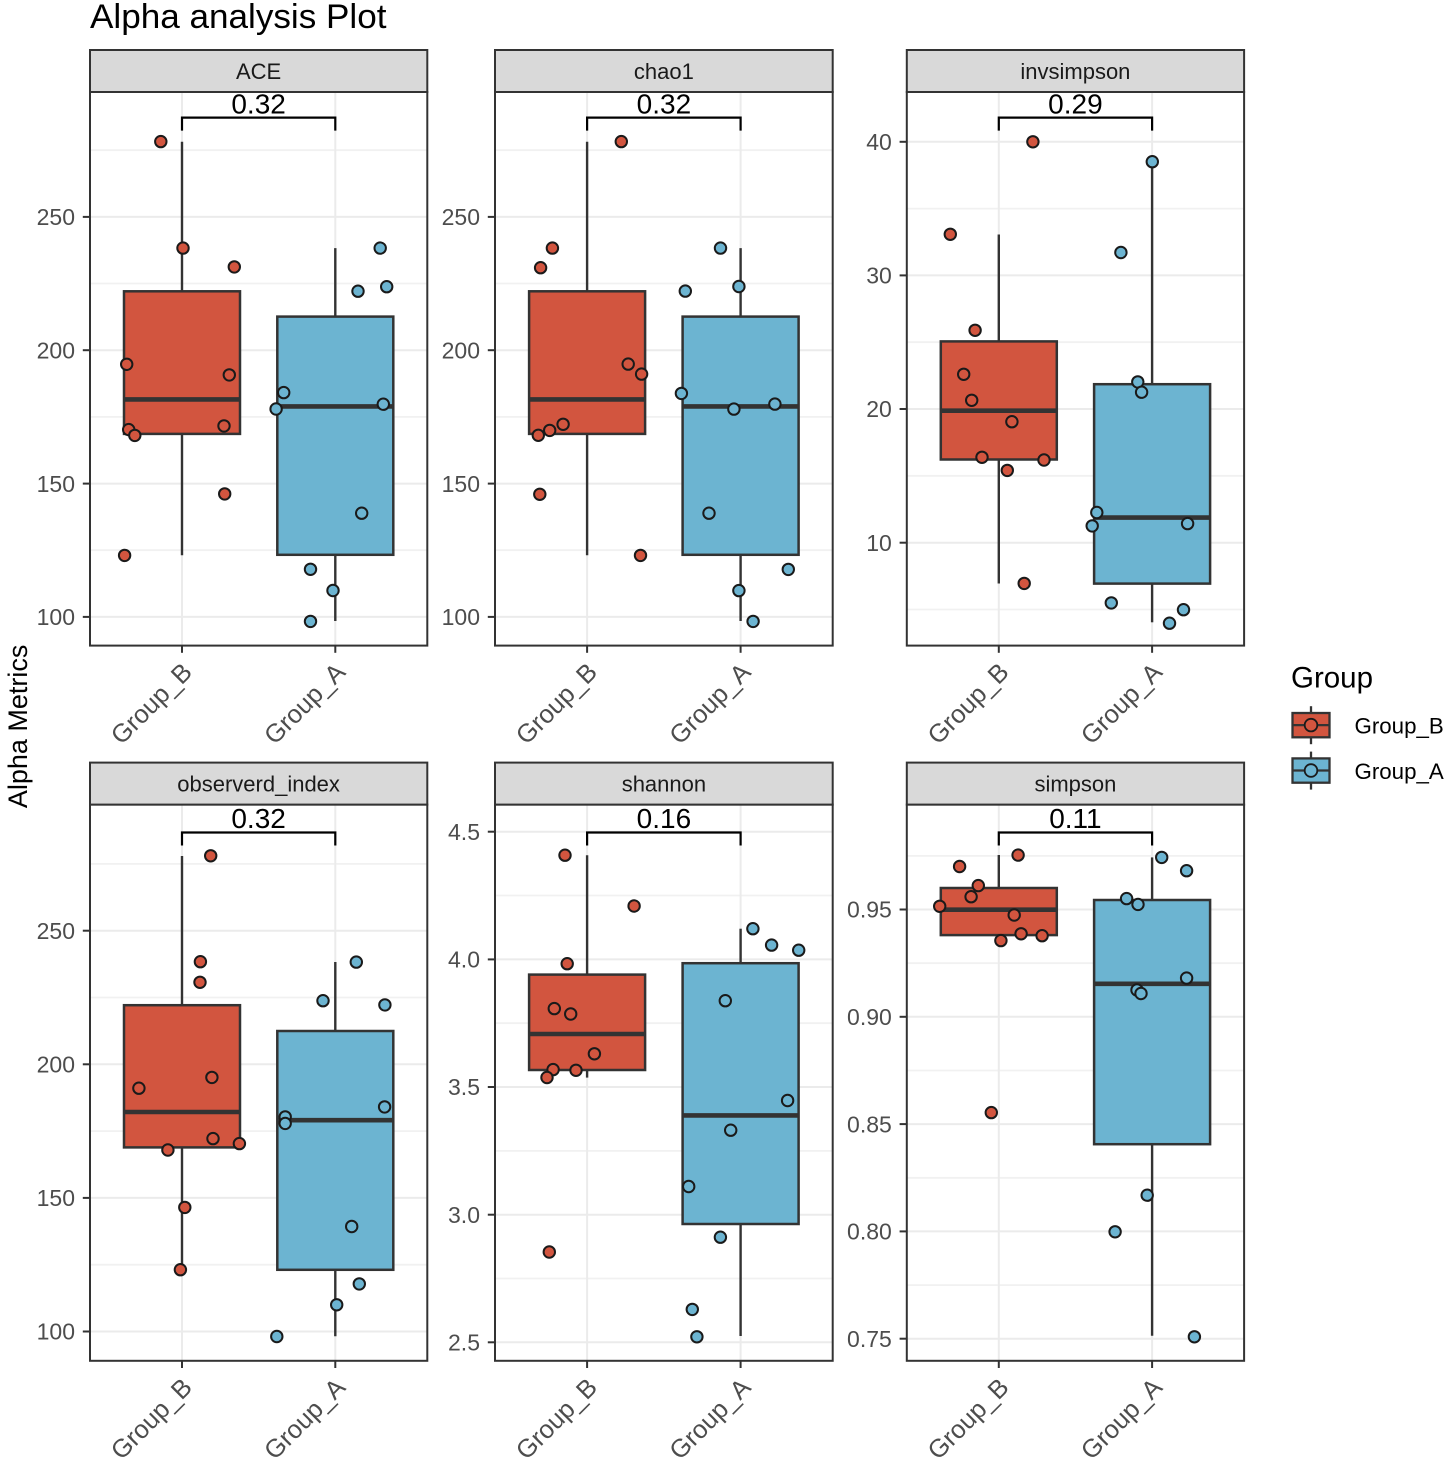 The width and height of the screenshot is (1446, 1458). Describe the element at coordinates (464, 1215) in the screenshot. I see `svg-text: 3.0` at that location.